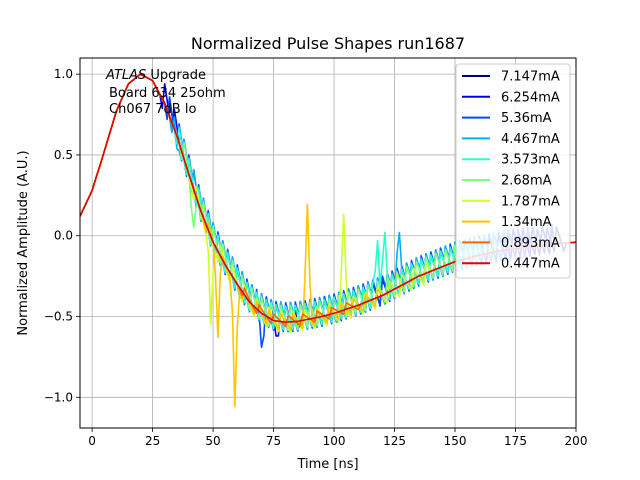  Describe the element at coordinates (328, 43) in the screenshot. I see `chart-title: Normalized Pulse Shapes run1687` at that location.